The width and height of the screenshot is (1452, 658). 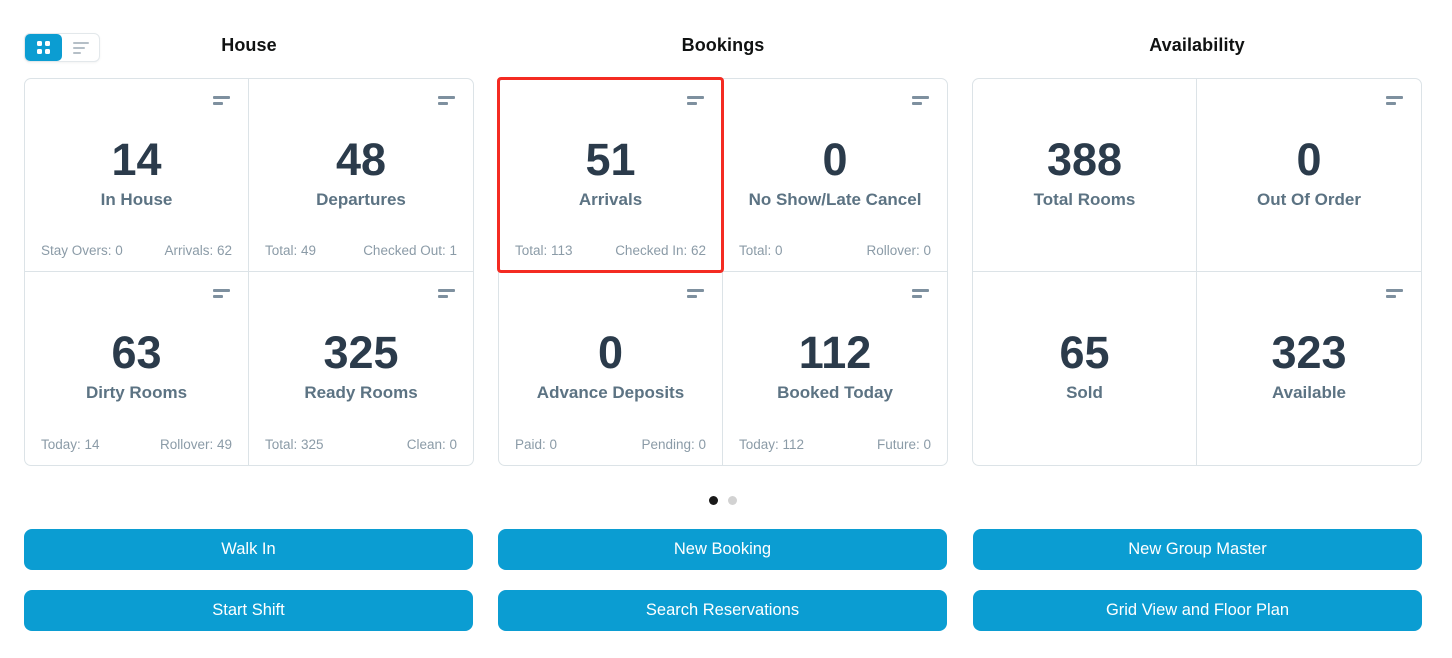 I want to click on grid-icon, so click(x=43, y=47).